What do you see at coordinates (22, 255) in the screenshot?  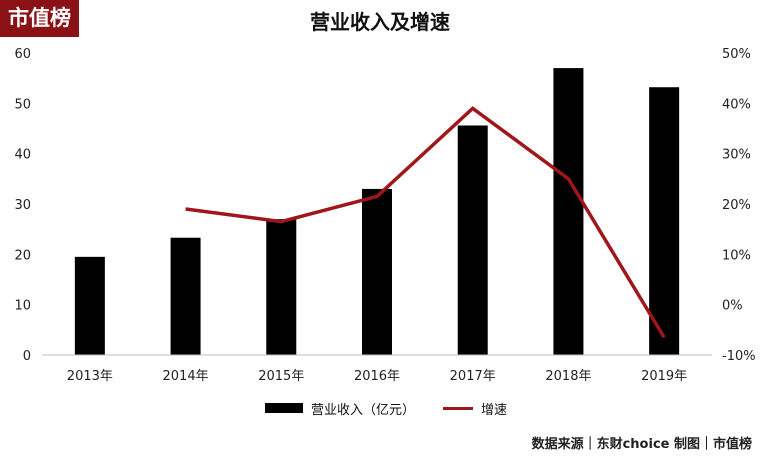 I see `left-tick-label: 20` at bounding box center [22, 255].